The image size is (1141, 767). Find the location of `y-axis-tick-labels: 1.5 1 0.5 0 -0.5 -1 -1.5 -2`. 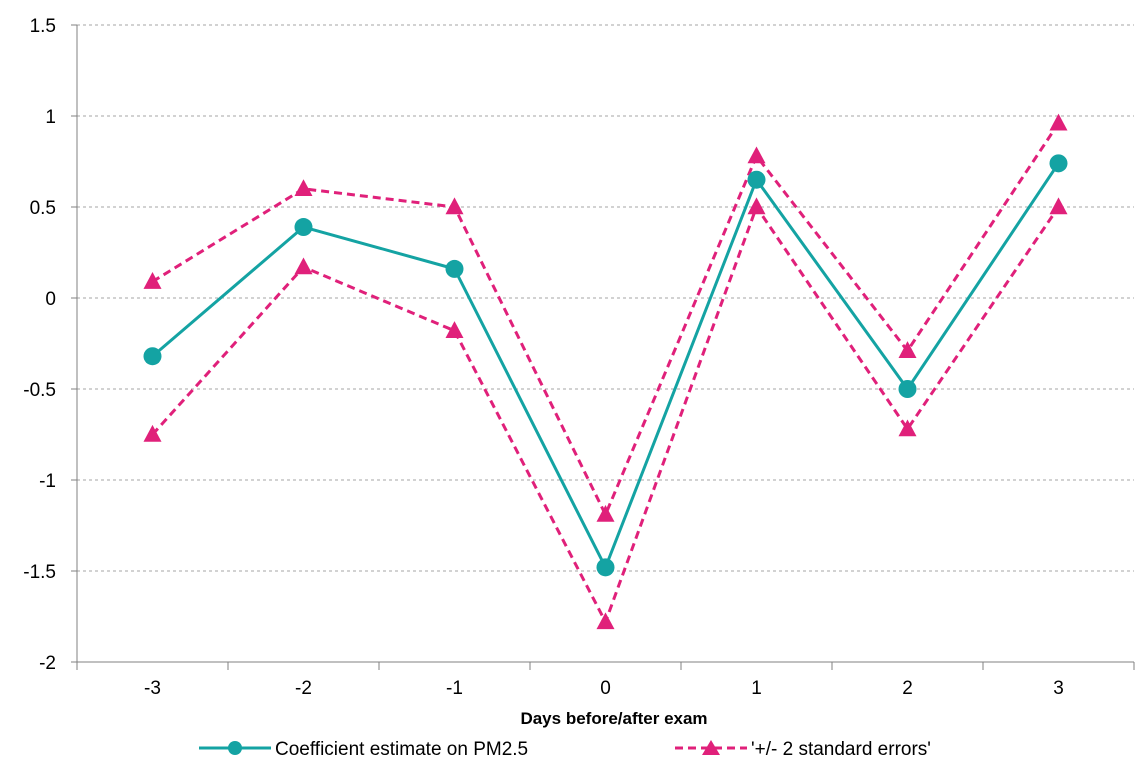

y-axis-tick-labels: 1.5 1 0.5 0 -0.5 -1 -1.5 -2 is located at coordinates (39, 345).